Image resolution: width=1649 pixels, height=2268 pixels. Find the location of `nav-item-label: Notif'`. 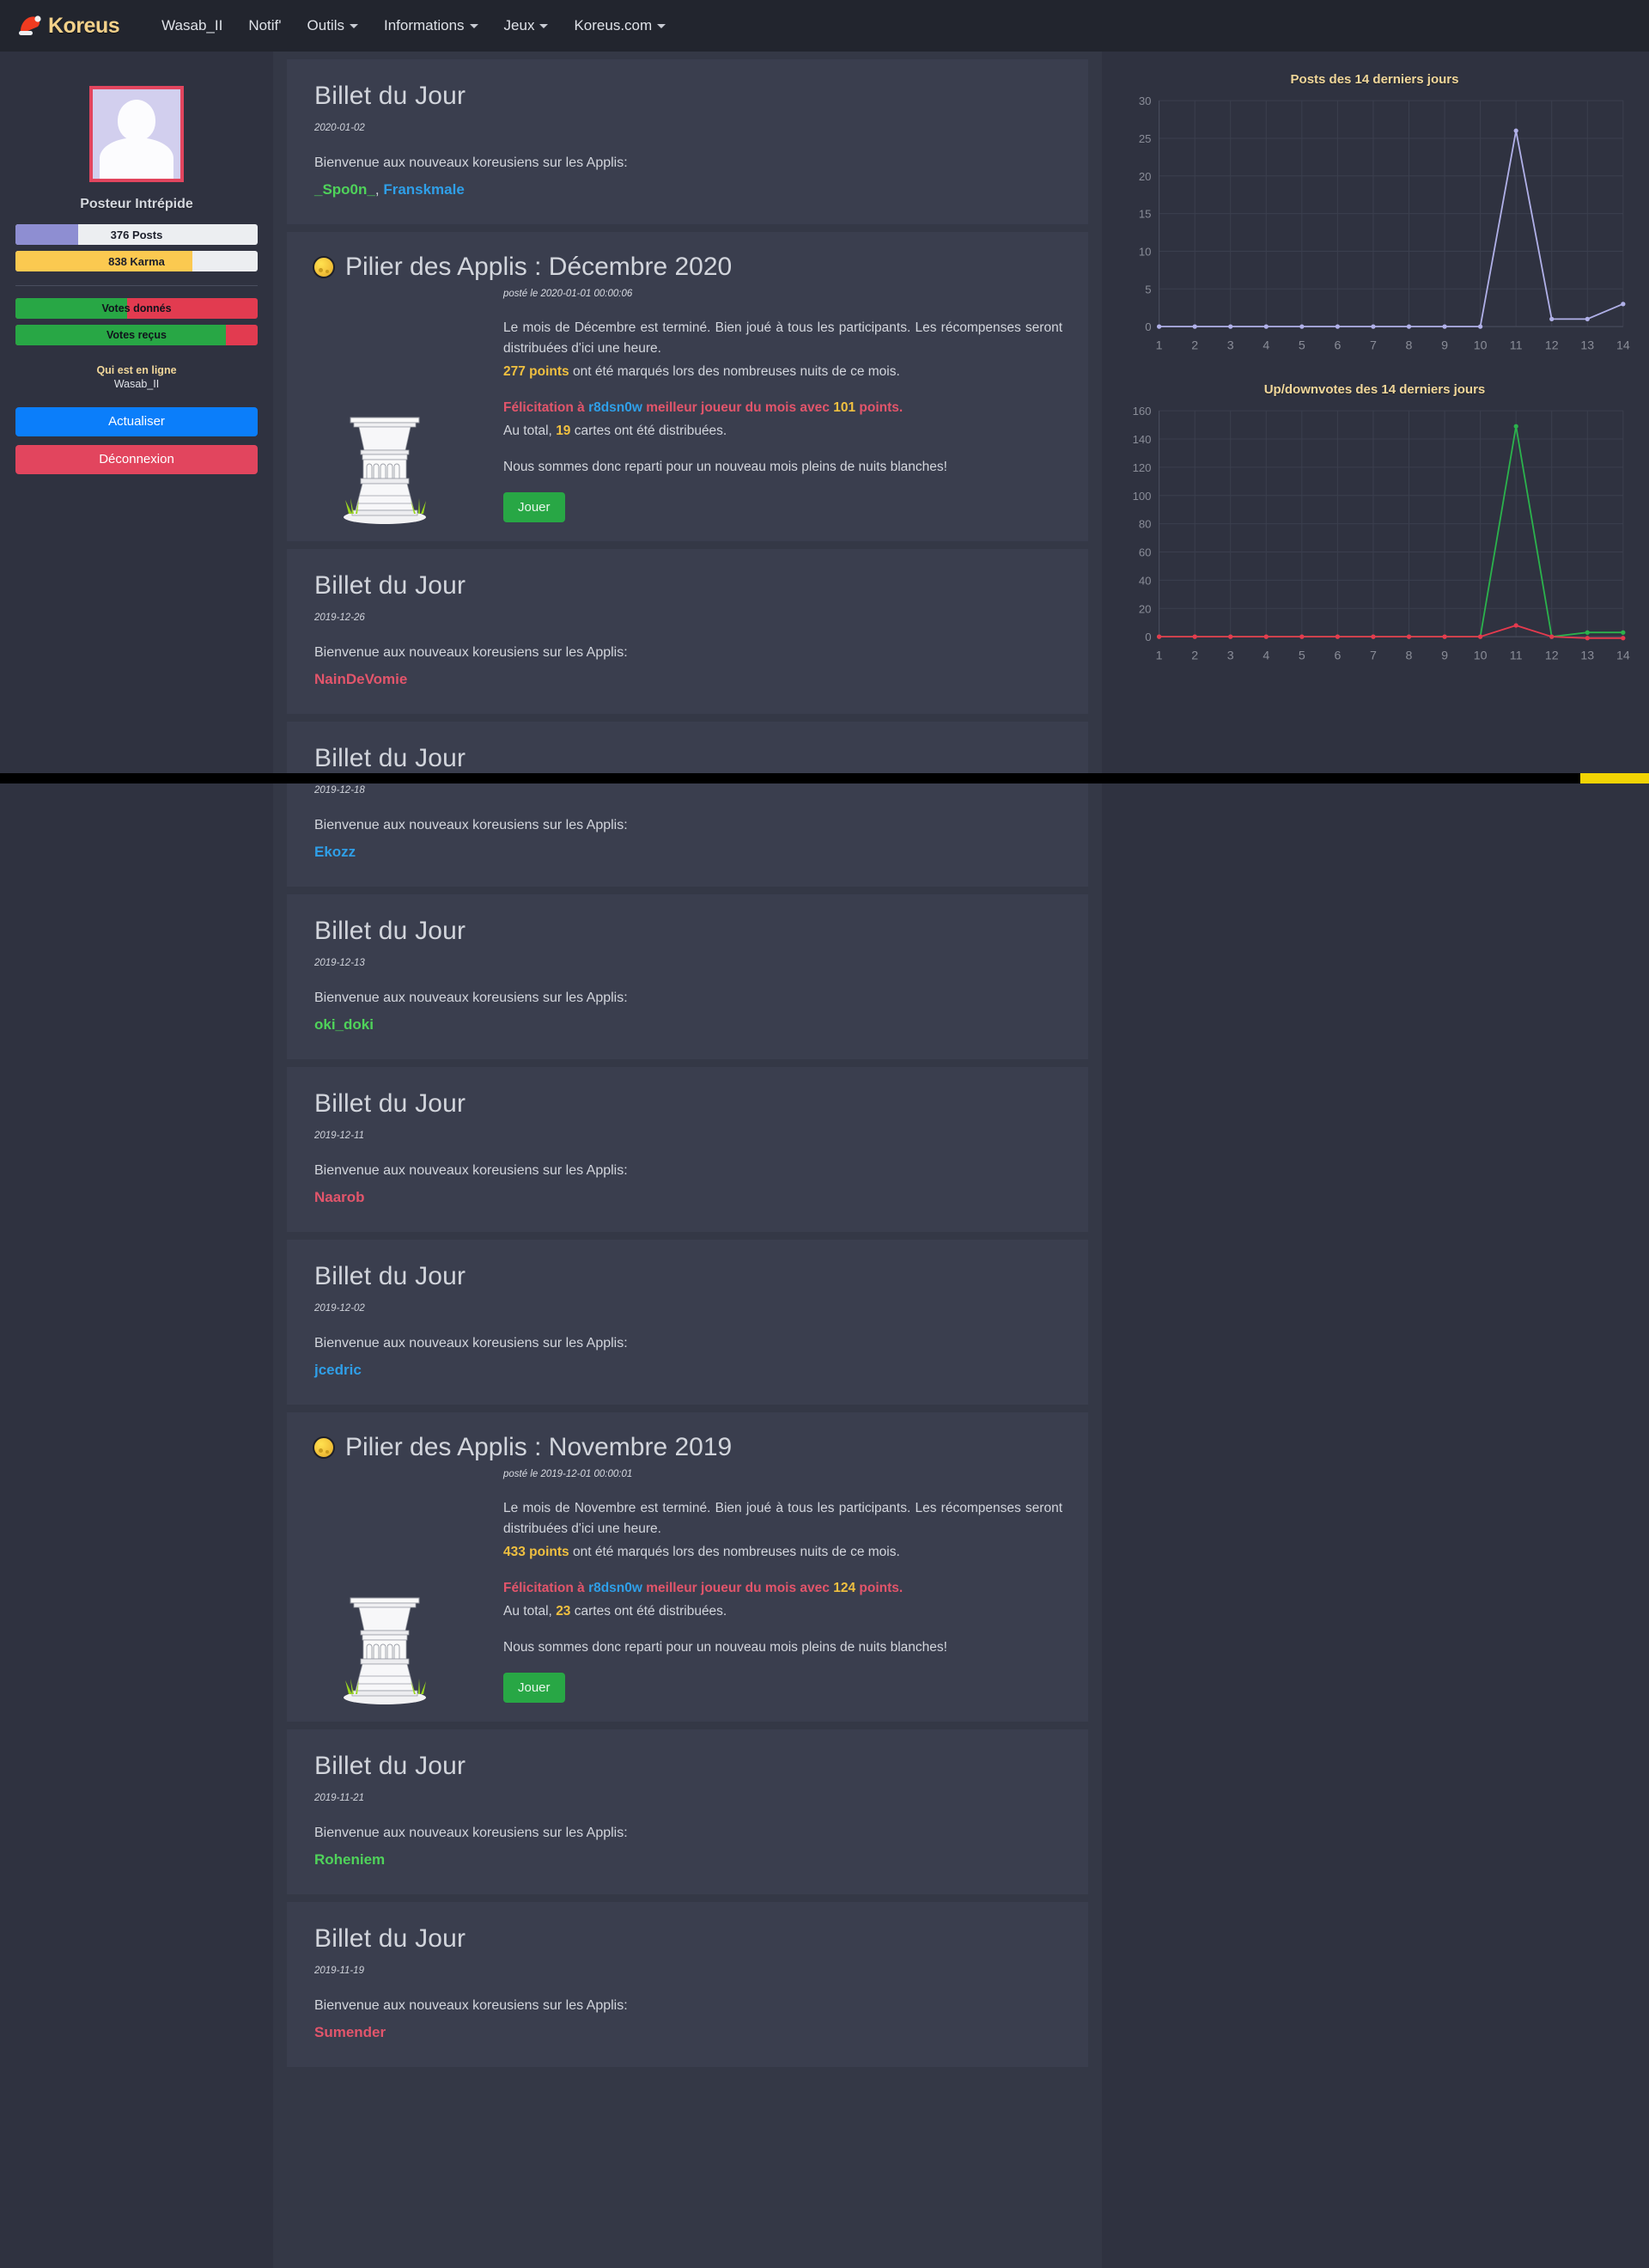

nav-item-label: Notif' is located at coordinates (265, 25).